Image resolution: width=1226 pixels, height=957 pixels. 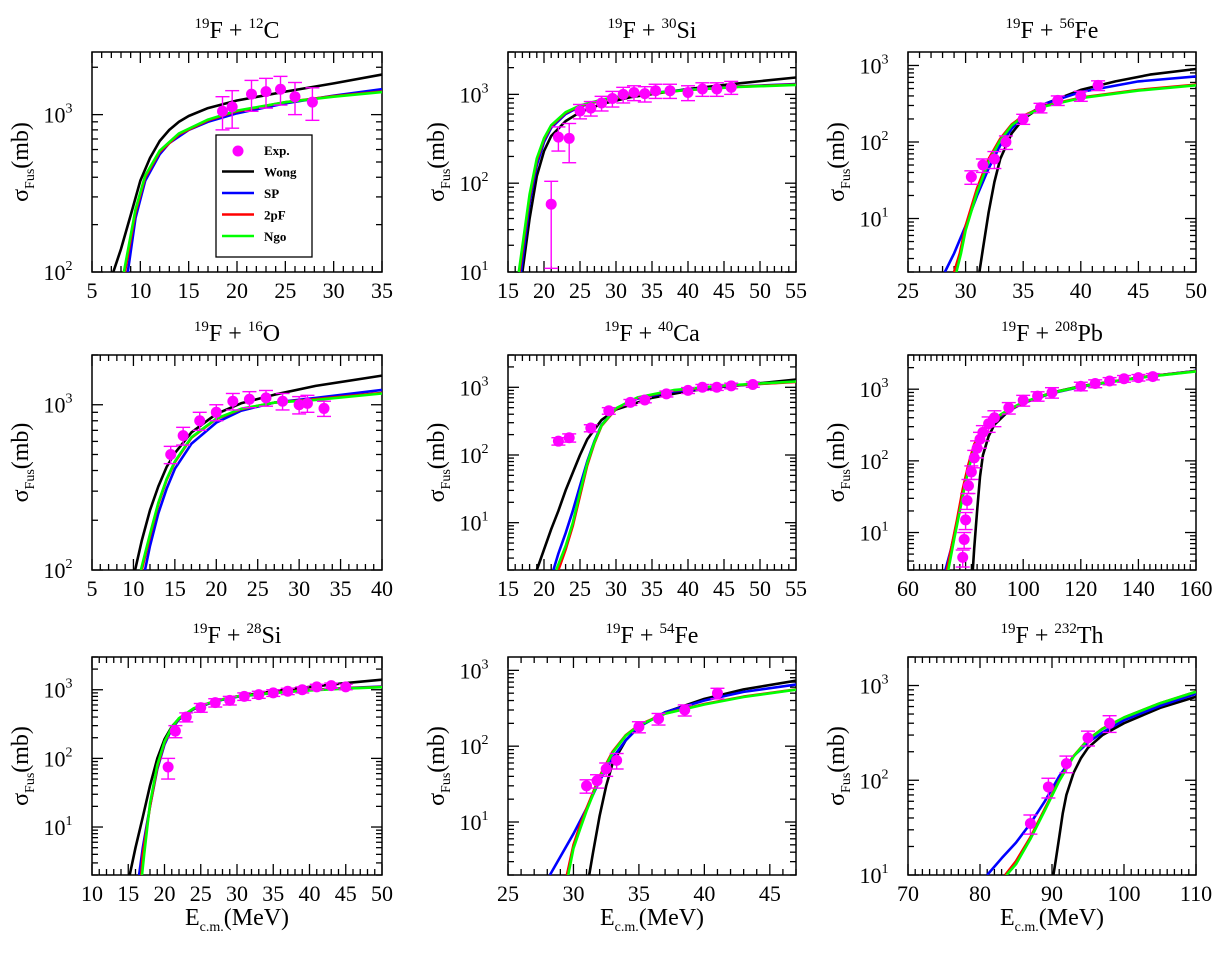 What do you see at coordinates (966, 588) in the screenshot?
I see `x-tick-label: 80` at bounding box center [966, 588].